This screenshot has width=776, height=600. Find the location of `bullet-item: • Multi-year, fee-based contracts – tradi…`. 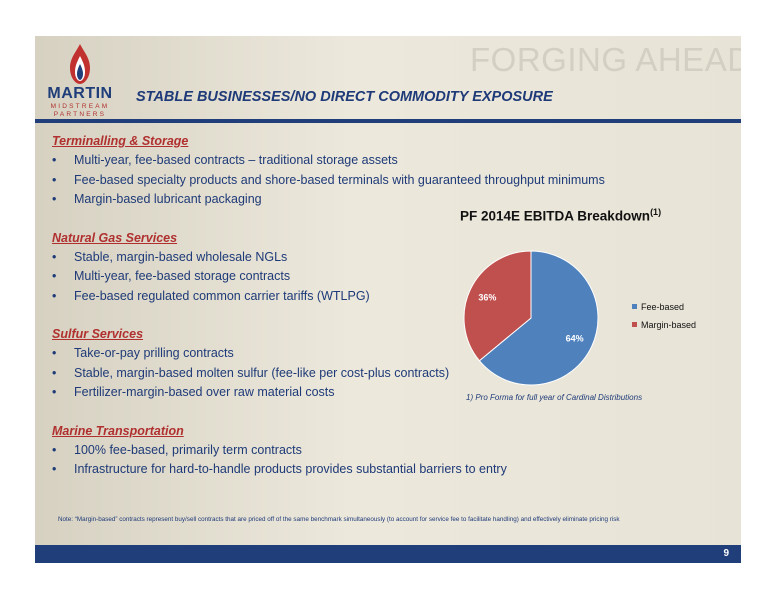

bullet-item: • Multi-year, fee-based contracts – tradi… is located at coordinates (352, 161).